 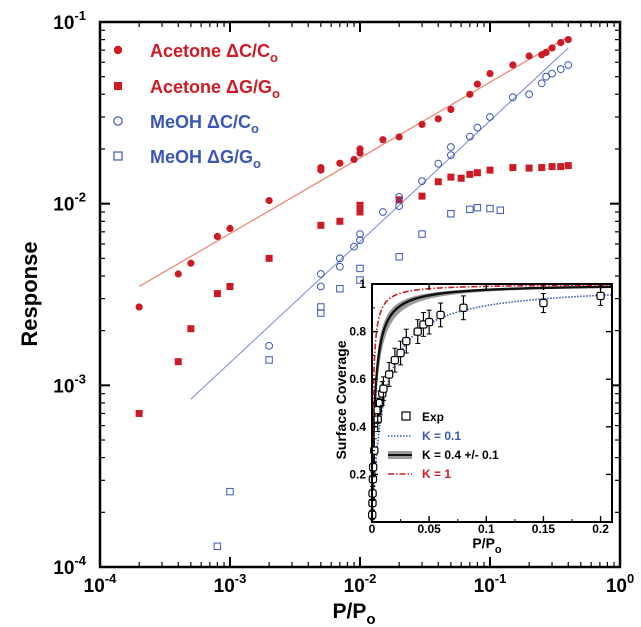 What do you see at coordinates (69, 203) in the screenshot?
I see `y-tick-label: 10⁻²` at bounding box center [69, 203].